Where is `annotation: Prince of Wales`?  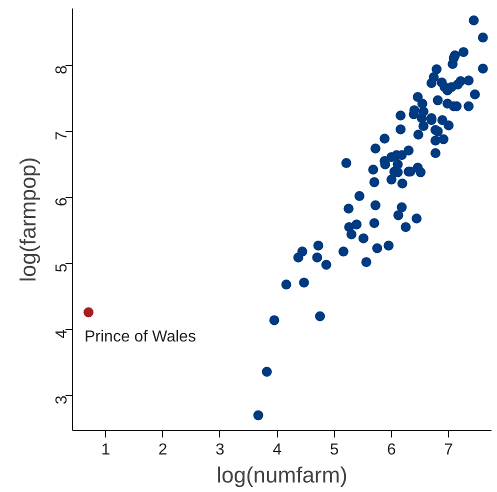
annotation: Prince of Wales is located at coordinates (140, 337).